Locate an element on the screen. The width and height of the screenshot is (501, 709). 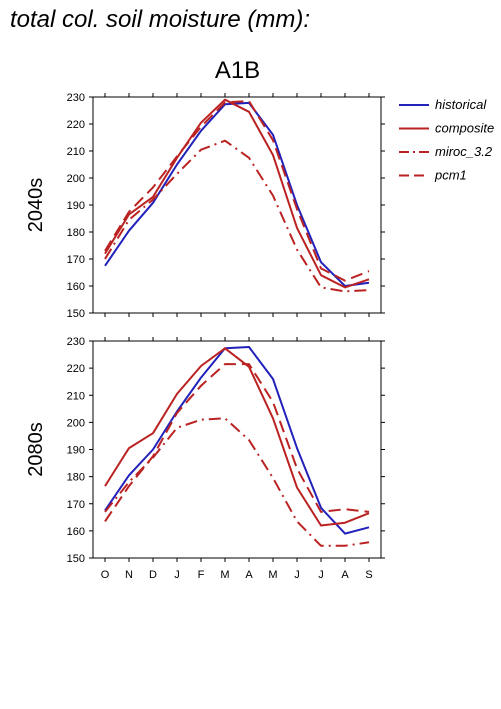
series-line-historical-2040s is located at coordinates (237, 194).